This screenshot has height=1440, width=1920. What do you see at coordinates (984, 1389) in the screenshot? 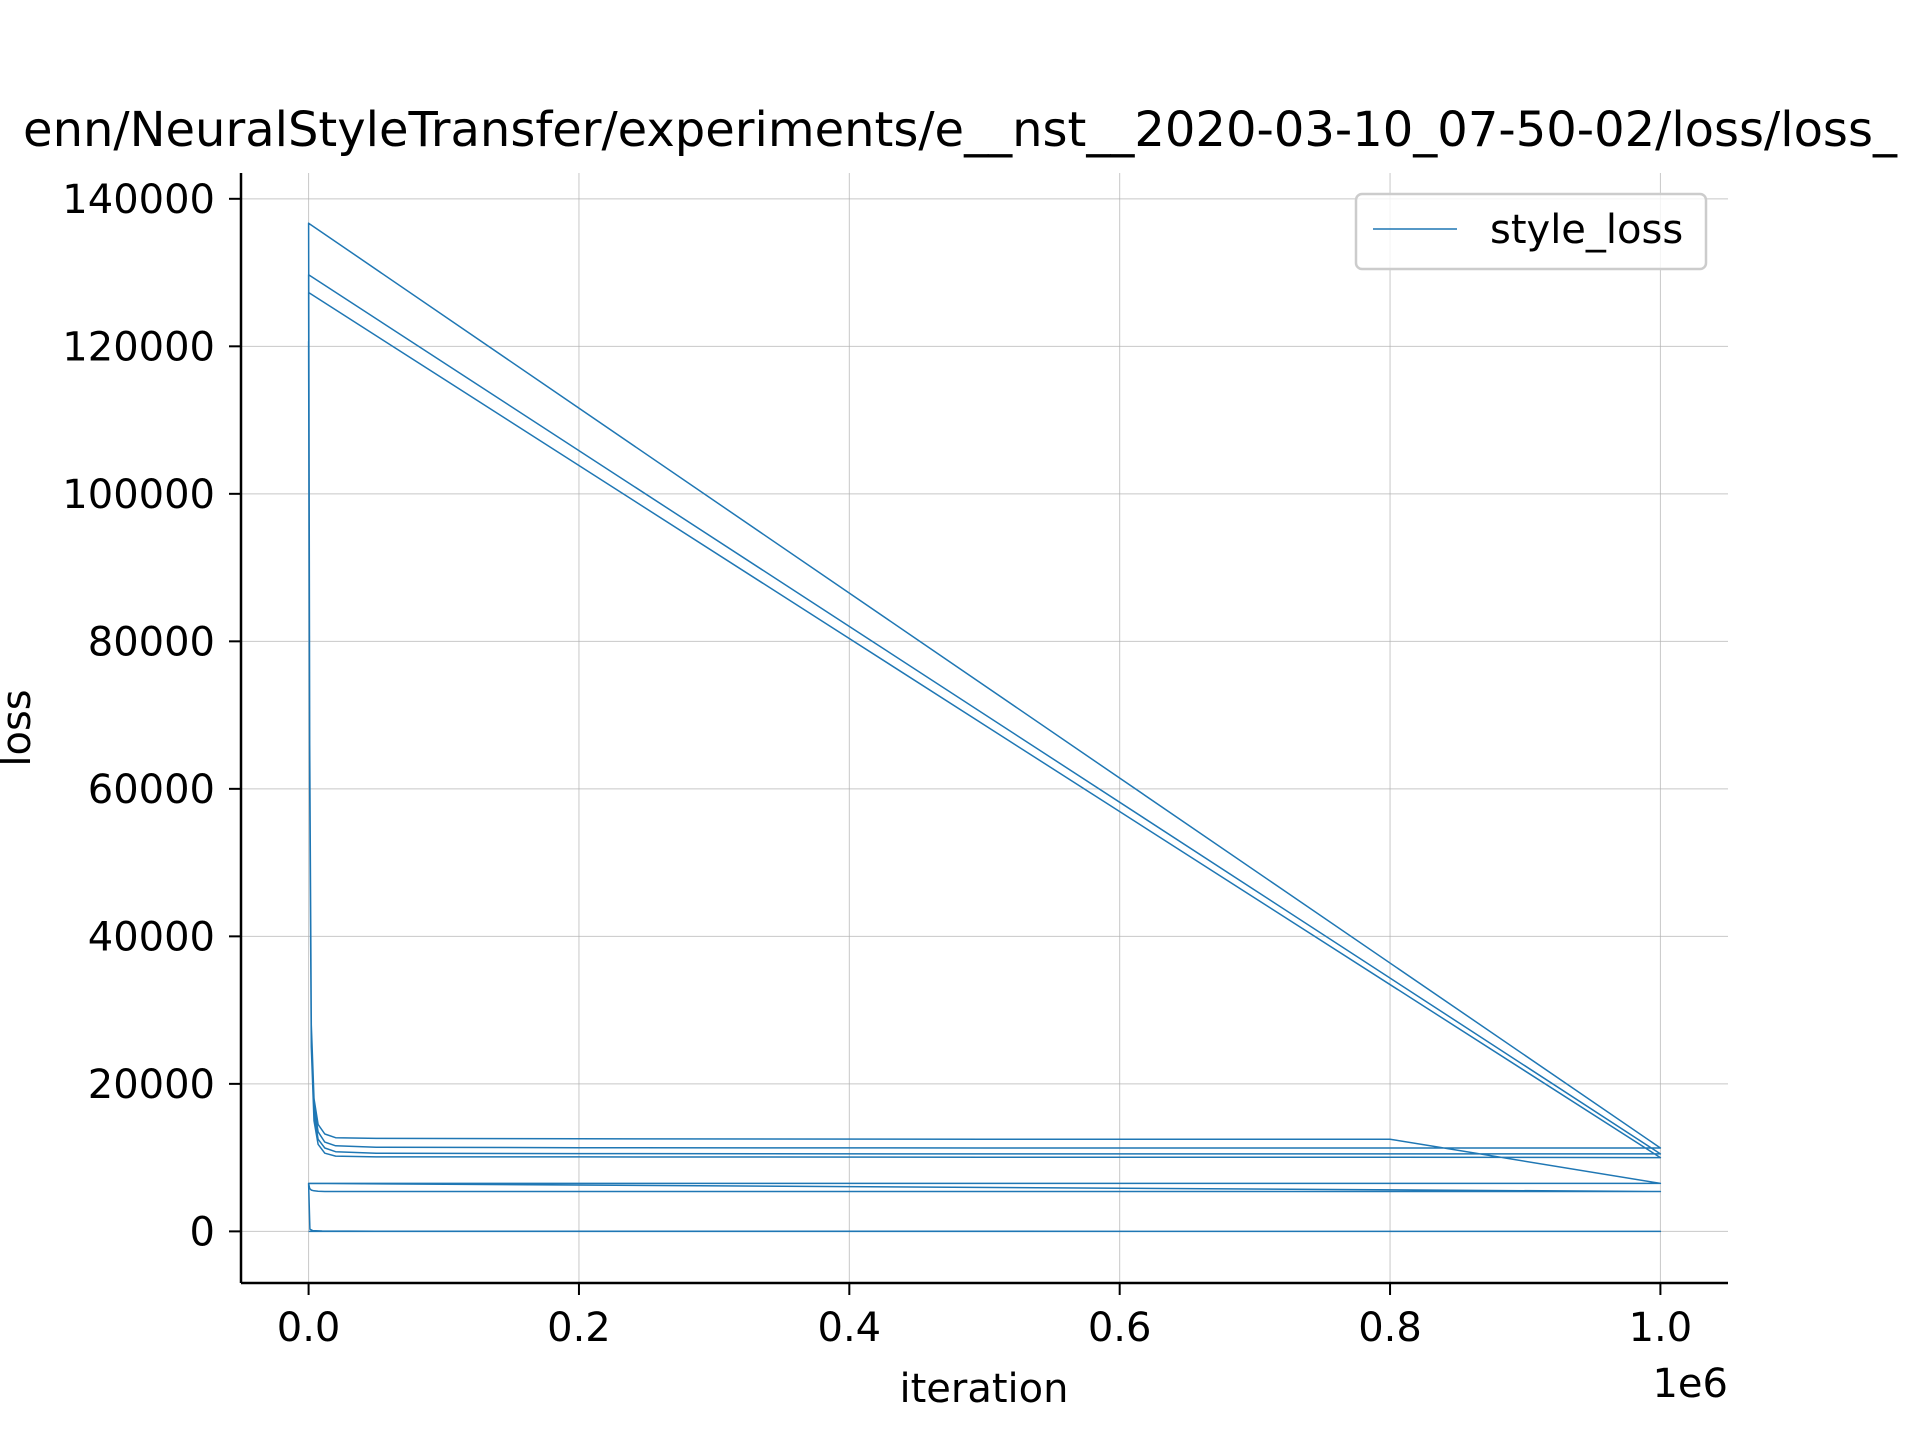
I see `x-axis-label: iteration` at bounding box center [984, 1389].